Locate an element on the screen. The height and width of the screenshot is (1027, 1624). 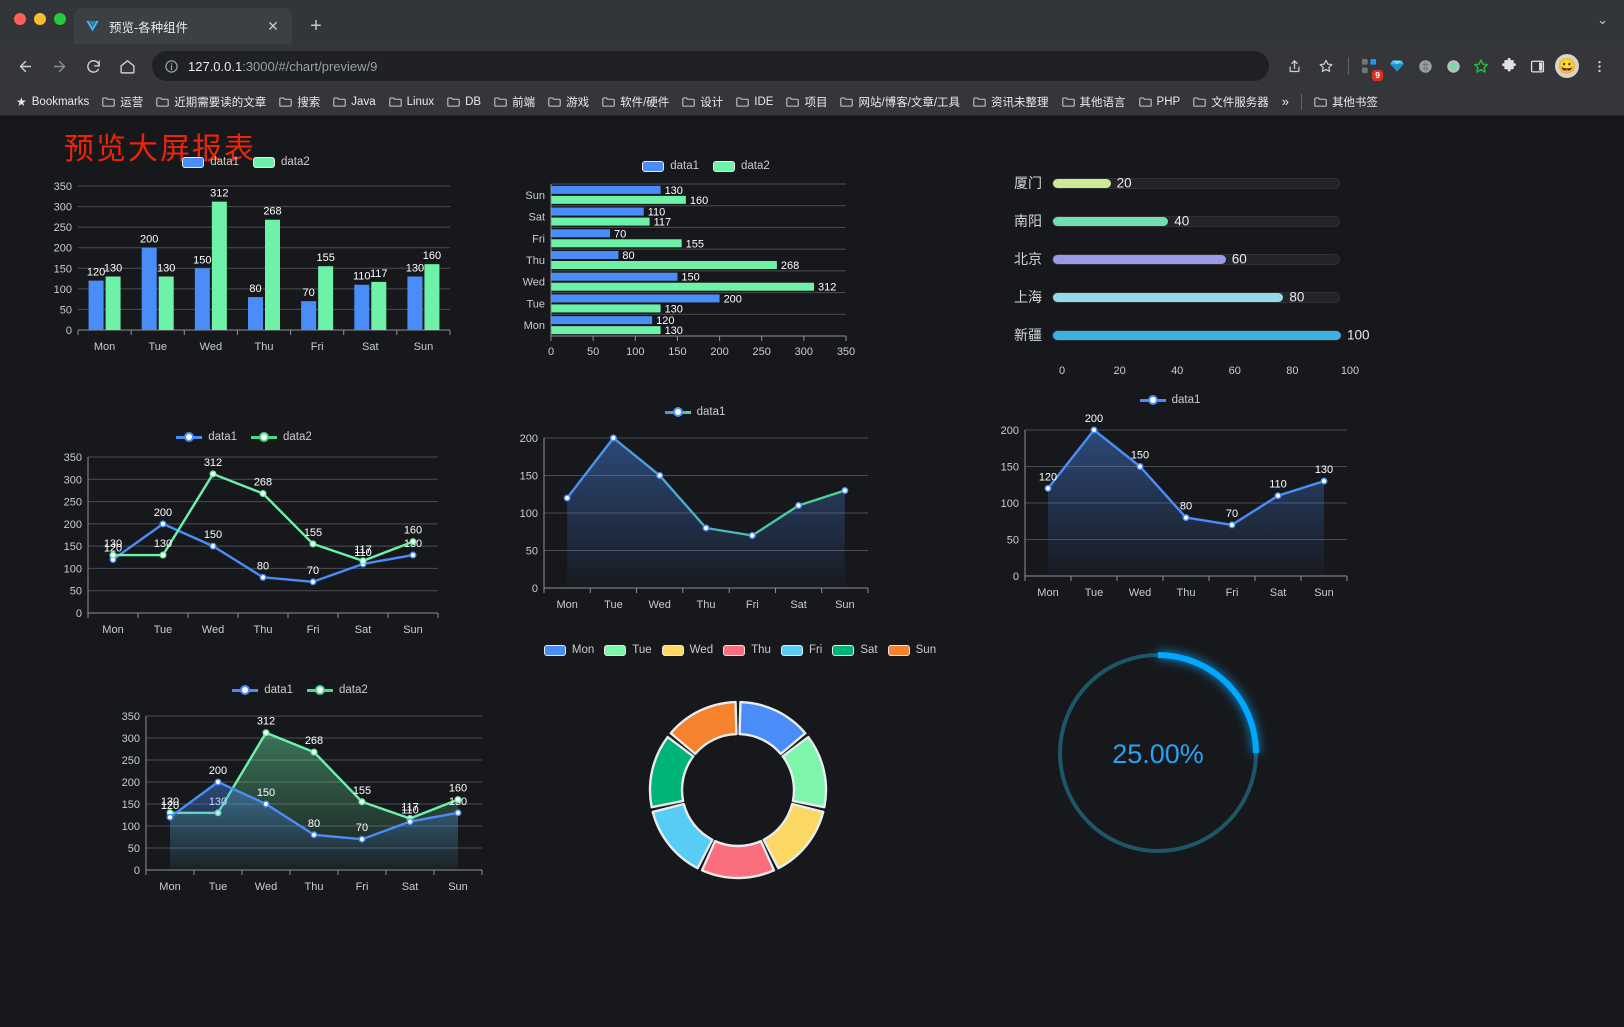
progress-track: 20 is located at coordinates (1196, 183).